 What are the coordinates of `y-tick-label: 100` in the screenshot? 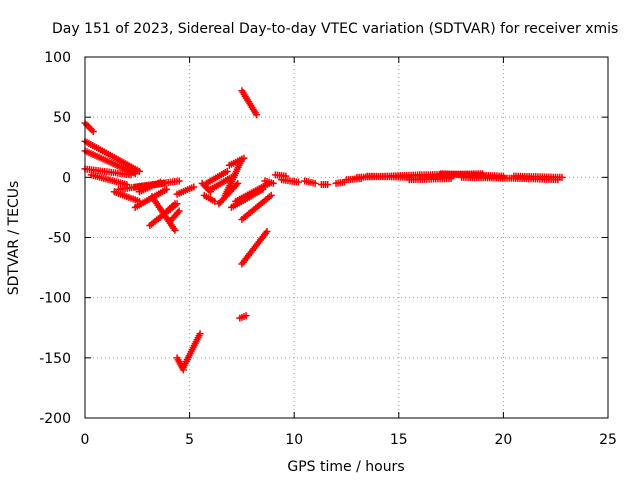 It's located at (57, 58).